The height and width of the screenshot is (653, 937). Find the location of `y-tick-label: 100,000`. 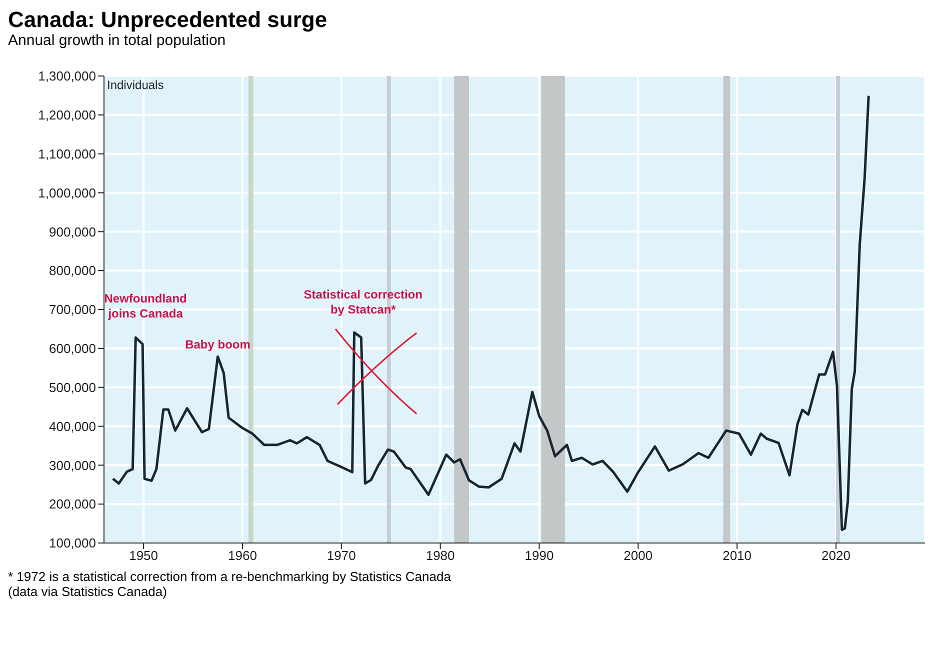

y-tick-label: 100,000 is located at coordinates (72, 543).